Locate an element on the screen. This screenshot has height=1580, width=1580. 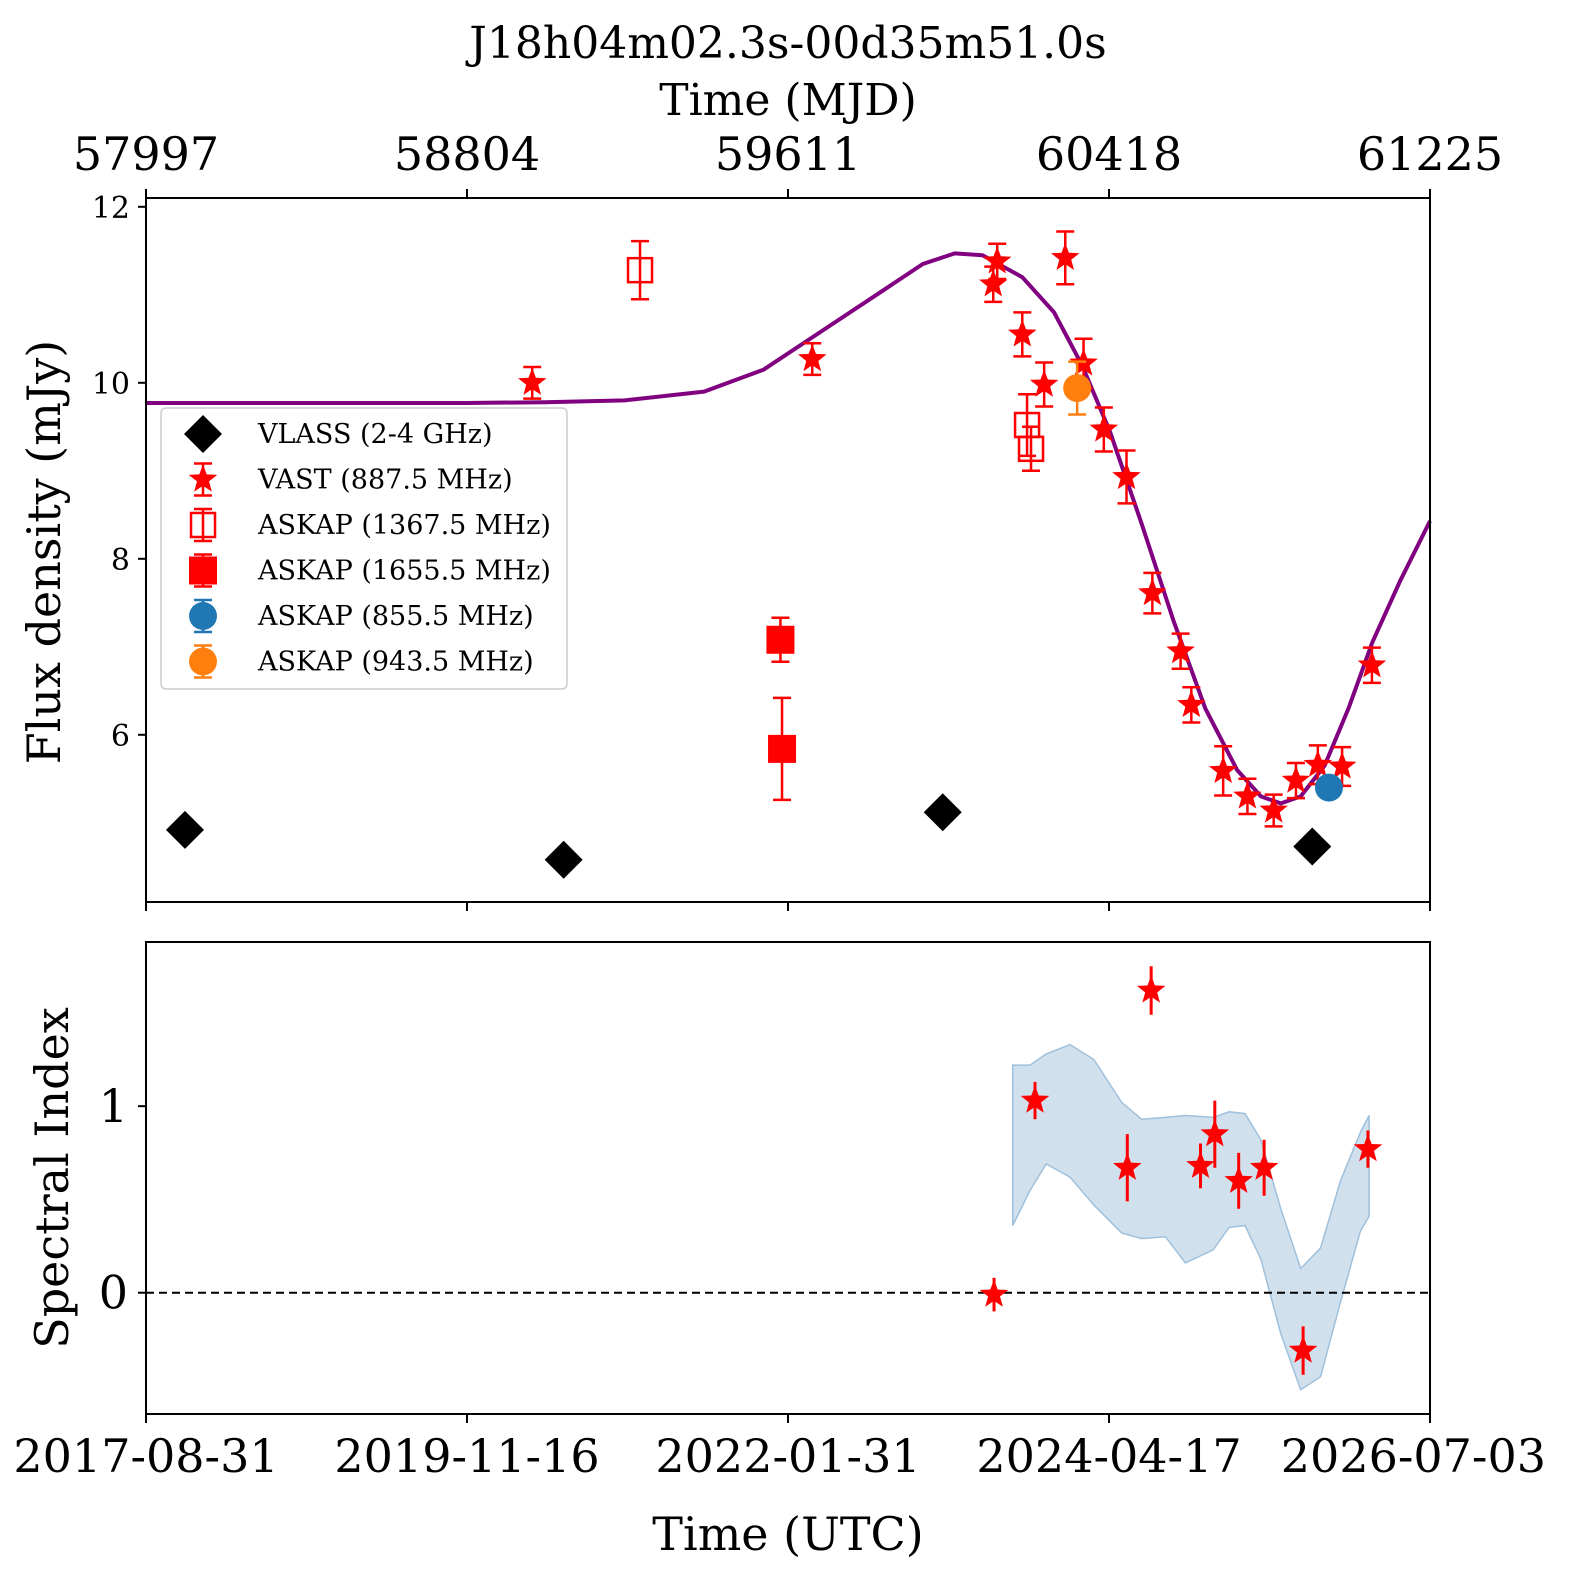
top-x-axis-label: Time (MJD) is located at coordinates (787, 100).